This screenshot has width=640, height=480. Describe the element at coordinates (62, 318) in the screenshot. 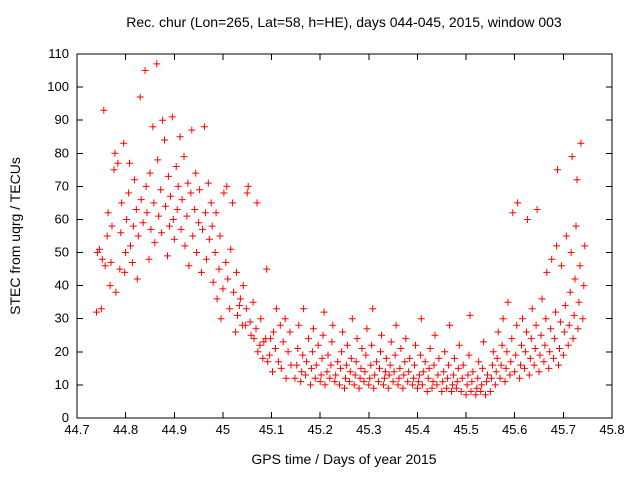

I see `y-tick-label: 30` at that location.